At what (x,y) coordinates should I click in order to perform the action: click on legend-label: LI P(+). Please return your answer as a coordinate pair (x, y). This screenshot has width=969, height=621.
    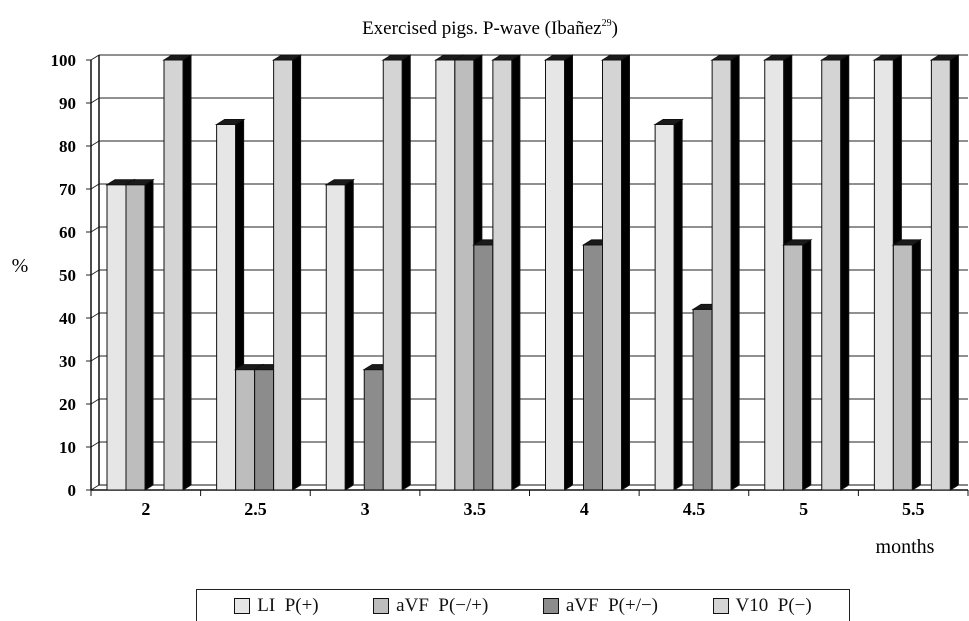
    Looking at the image, I should click on (288, 605).